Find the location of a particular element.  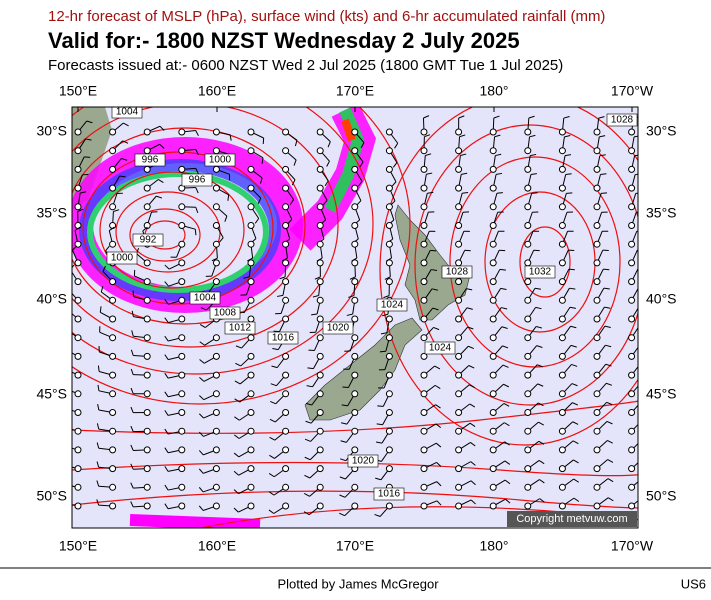

isobar-label: 1020 is located at coordinates (338, 328).